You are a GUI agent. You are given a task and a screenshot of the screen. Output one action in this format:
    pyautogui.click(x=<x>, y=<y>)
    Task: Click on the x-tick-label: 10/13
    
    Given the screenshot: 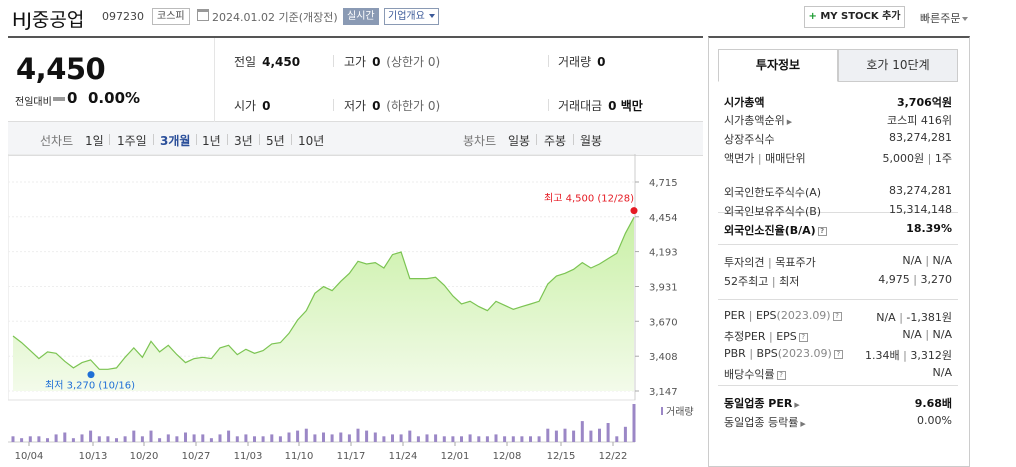 What is the action you would take?
    pyautogui.click(x=93, y=456)
    